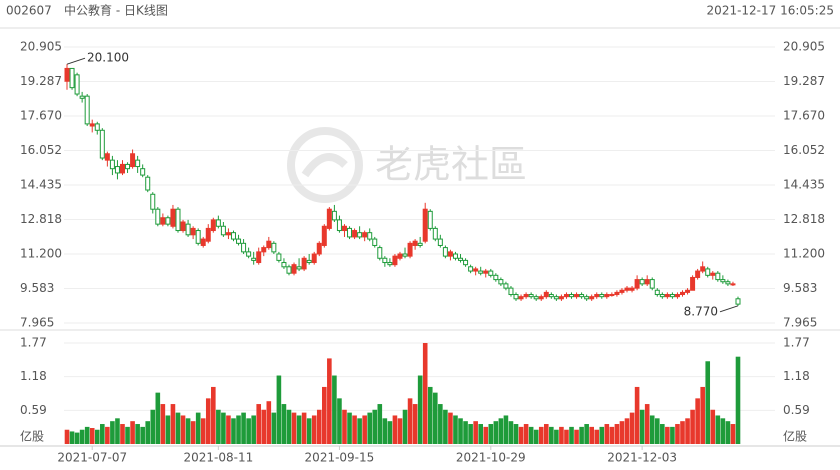 The image size is (840, 470). I want to click on volume-tick-label-right: 1.18, so click(796, 376).